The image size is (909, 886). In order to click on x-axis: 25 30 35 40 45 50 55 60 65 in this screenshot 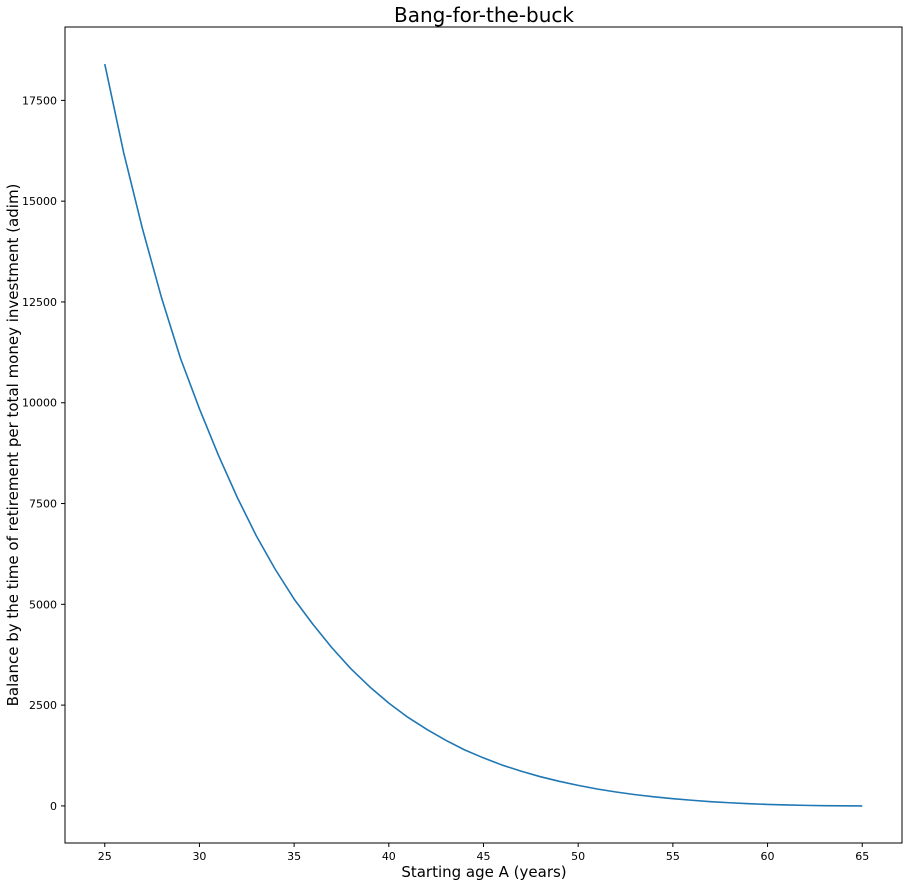, I will do `click(483, 853)`.